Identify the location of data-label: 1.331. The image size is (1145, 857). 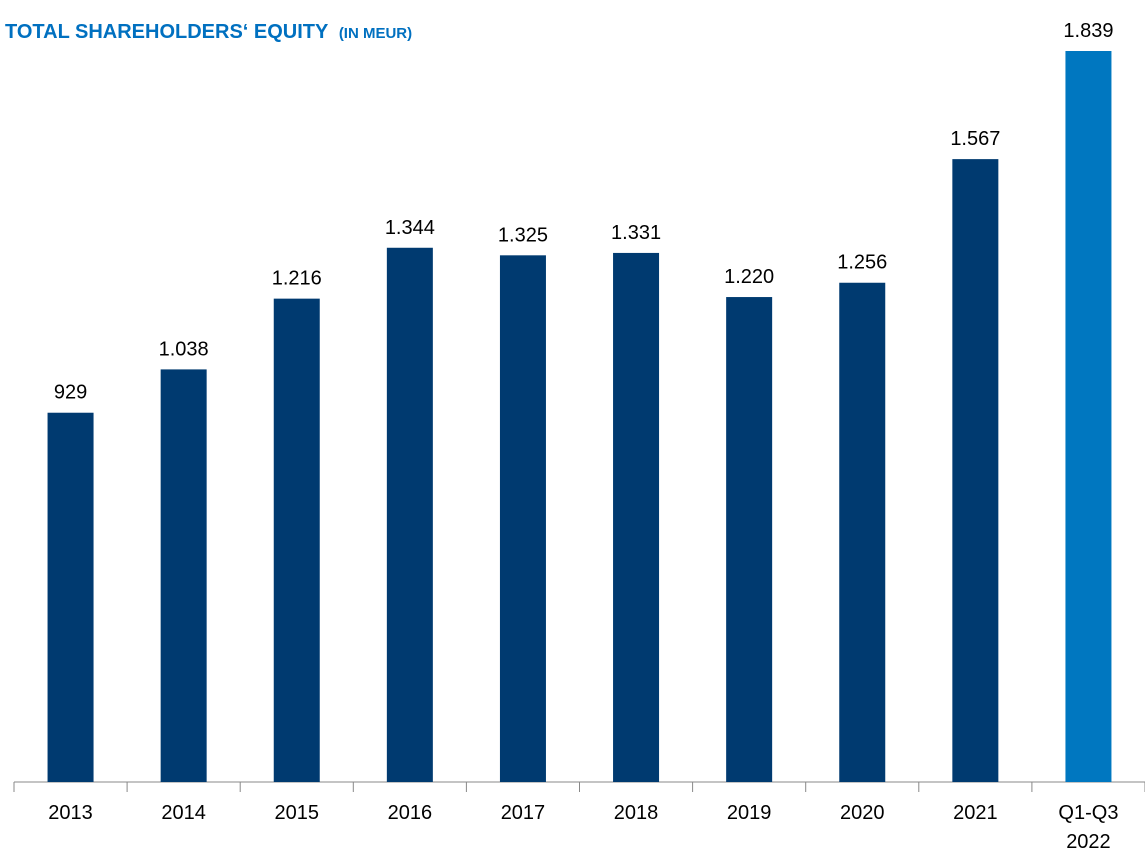
(636, 233).